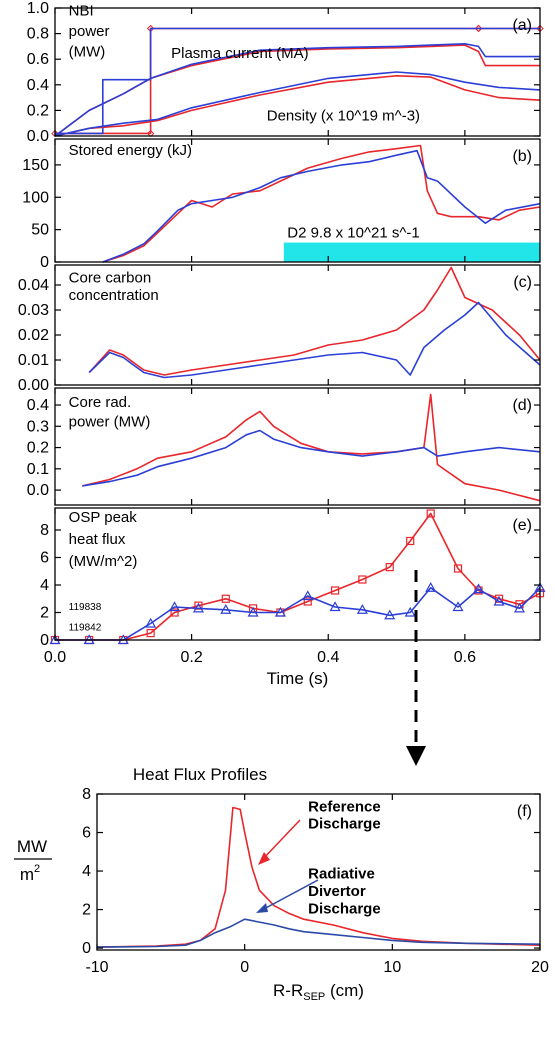 This screenshot has height=1041, width=555. What do you see at coordinates (328, 657) in the screenshot?
I see `x-tick-label: 0.4` at bounding box center [328, 657].